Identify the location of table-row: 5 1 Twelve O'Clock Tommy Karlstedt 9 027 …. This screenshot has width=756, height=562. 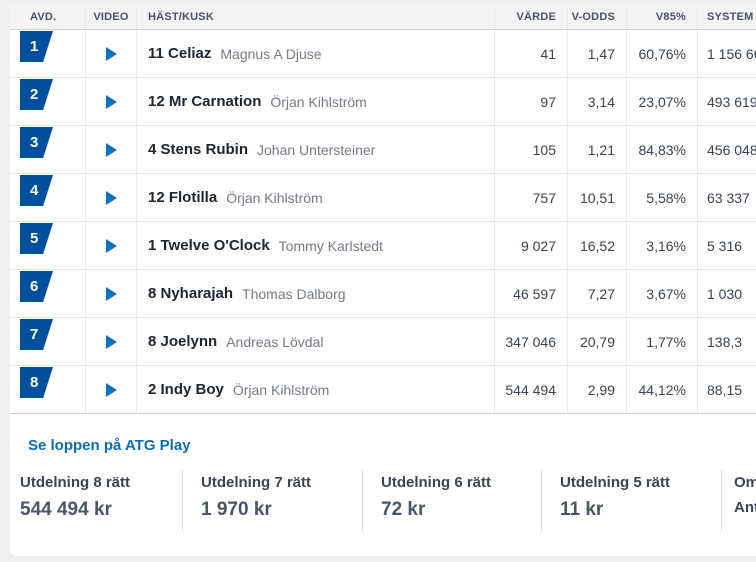
(383, 246).